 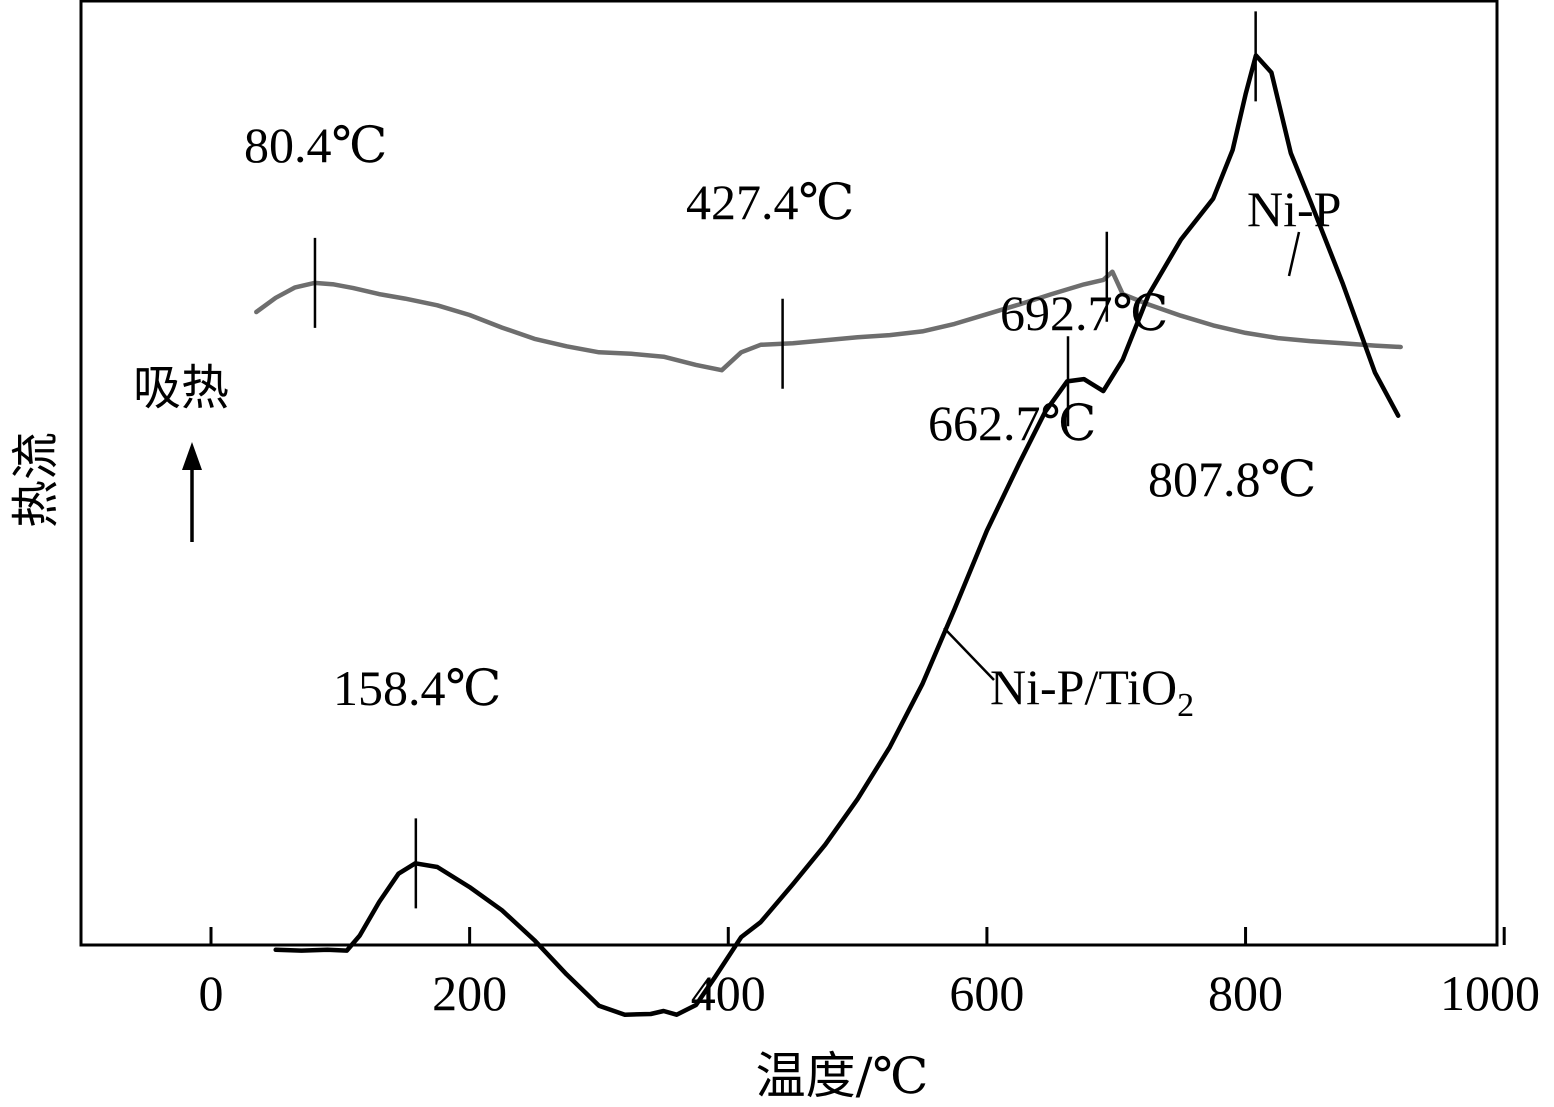 I want to click on x-axis-title: 温度/℃, so click(x=842, y=1076).